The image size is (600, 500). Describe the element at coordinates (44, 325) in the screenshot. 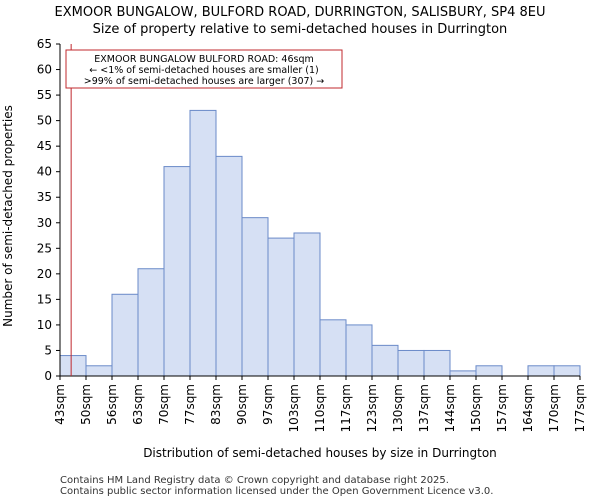

I see `y-tick-label: 10` at that location.